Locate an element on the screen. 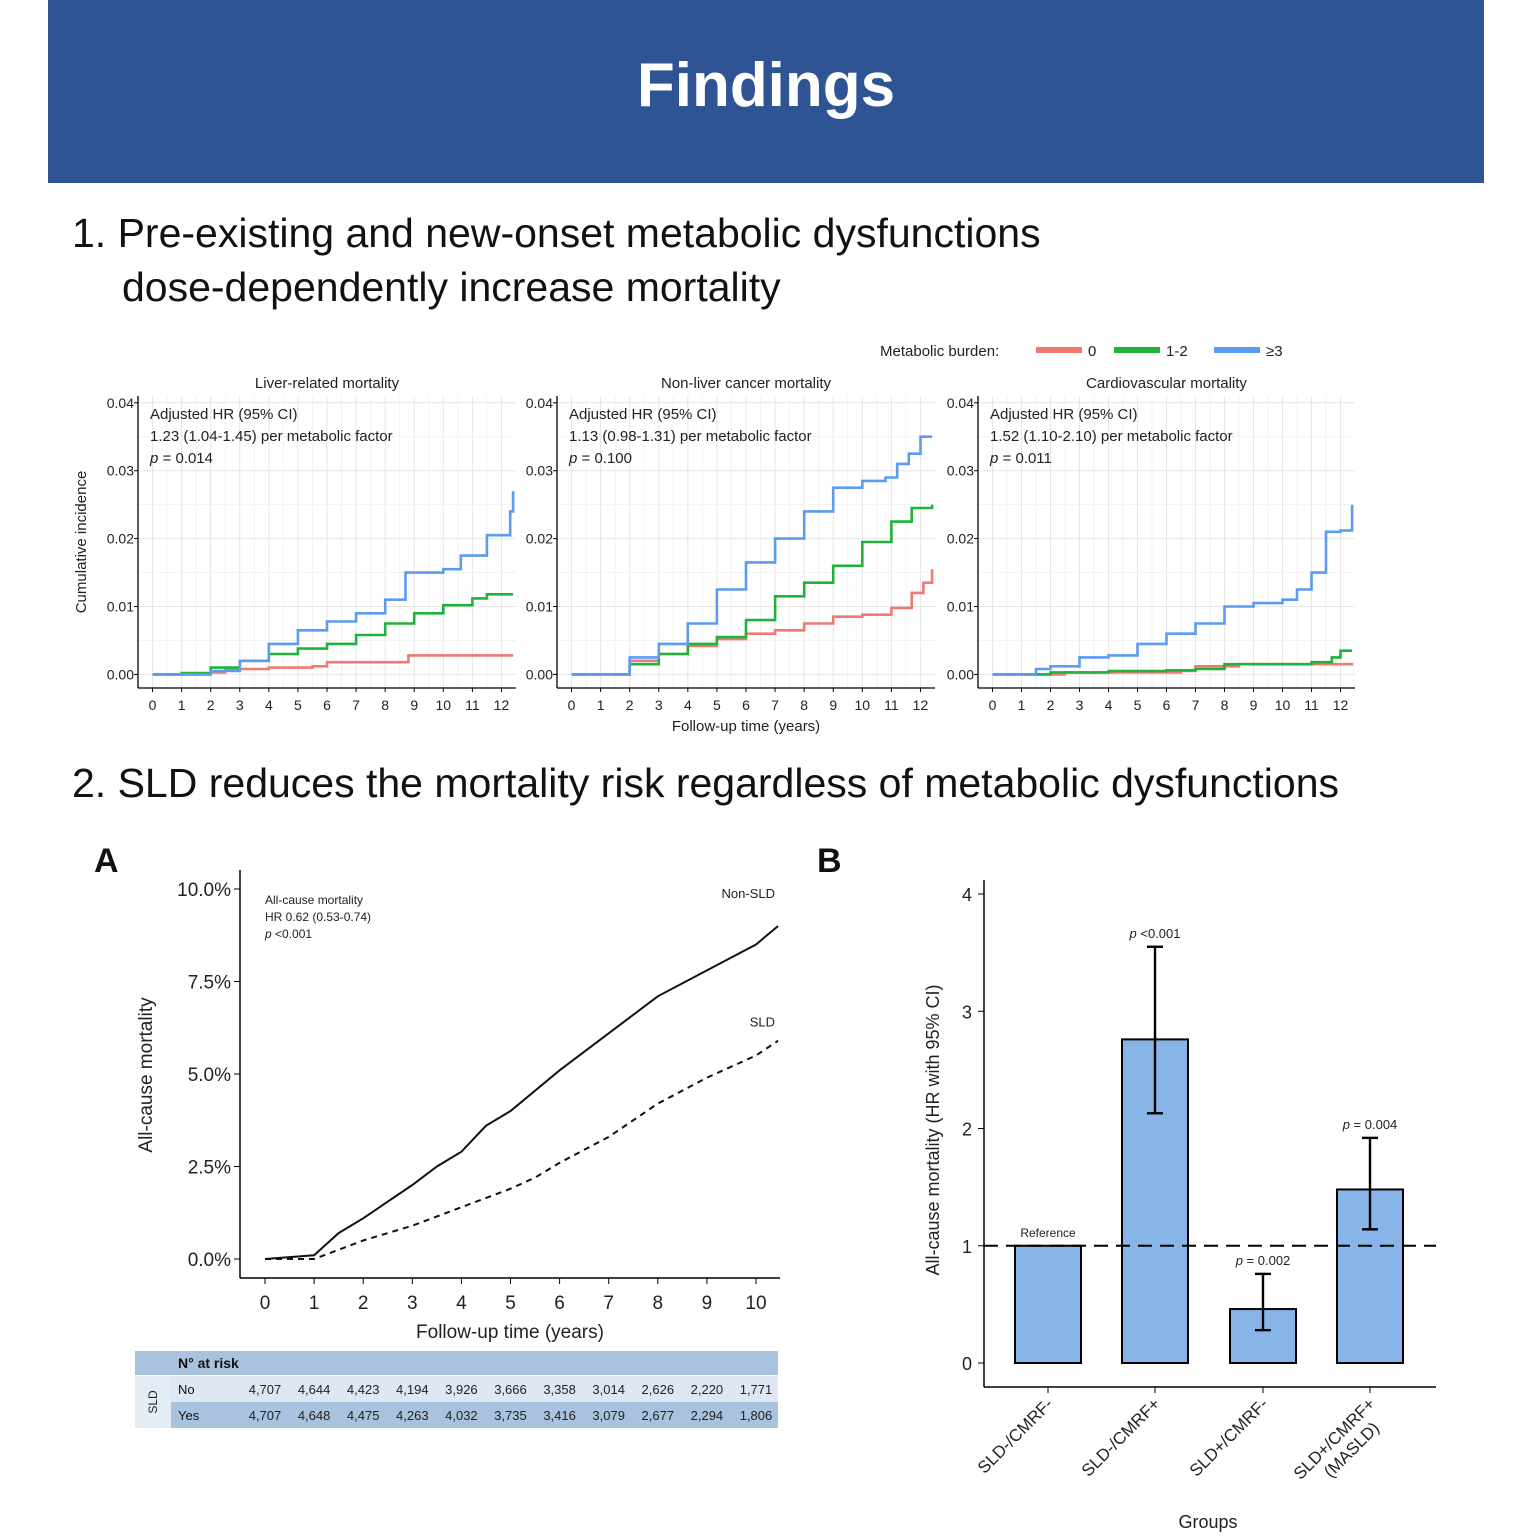  annotation-line: HR 0.62 (0.53-0.74) is located at coordinates (318, 917).